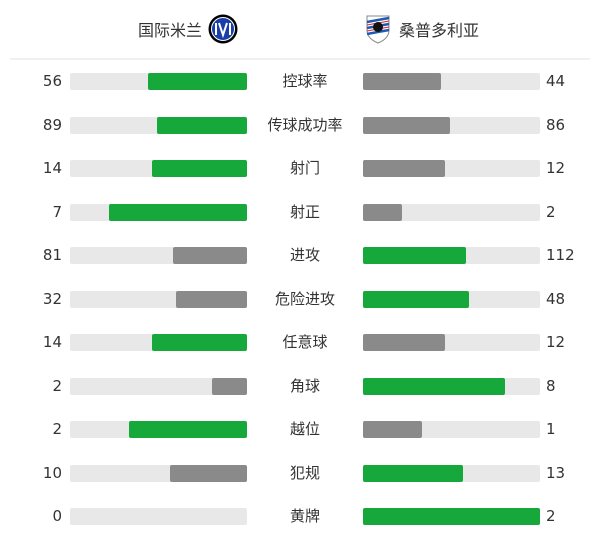 This screenshot has height=536, width=600. Describe the element at coordinates (304, 168) in the screenshot. I see `stat-label: 射门` at that location.